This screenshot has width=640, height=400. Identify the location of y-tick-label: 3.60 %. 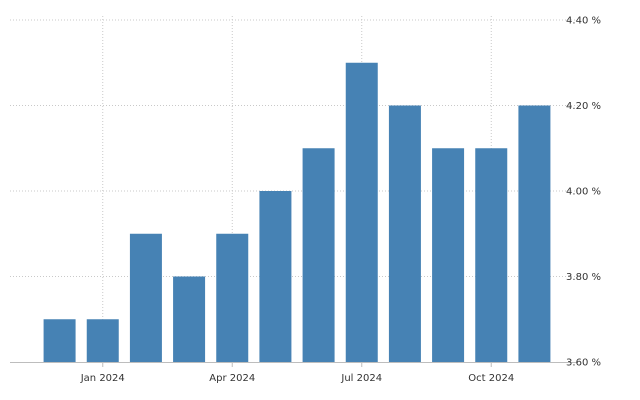
(583, 363).